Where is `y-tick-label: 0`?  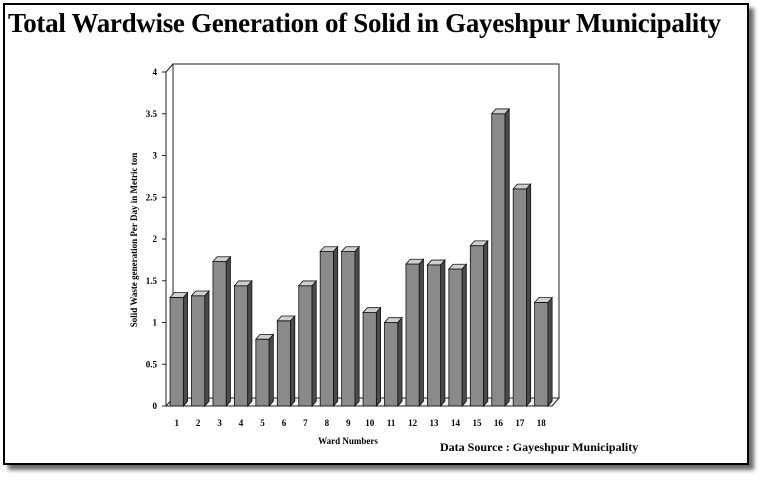
y-tick-label: 0 is located at coordinates (155, 406).